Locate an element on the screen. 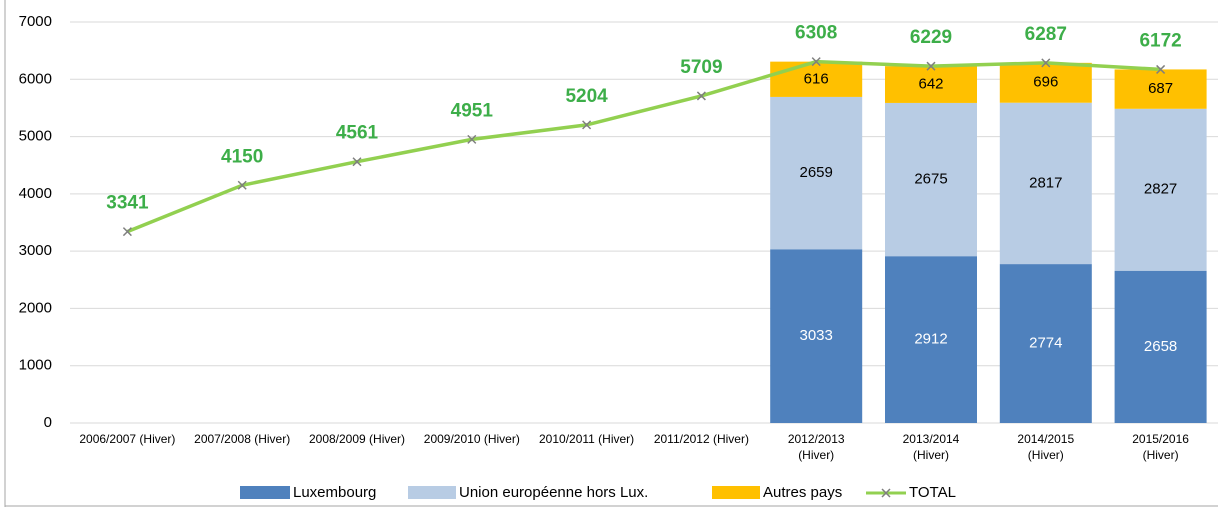  legend-label: TOTAL is located at coordinates (932, 492).